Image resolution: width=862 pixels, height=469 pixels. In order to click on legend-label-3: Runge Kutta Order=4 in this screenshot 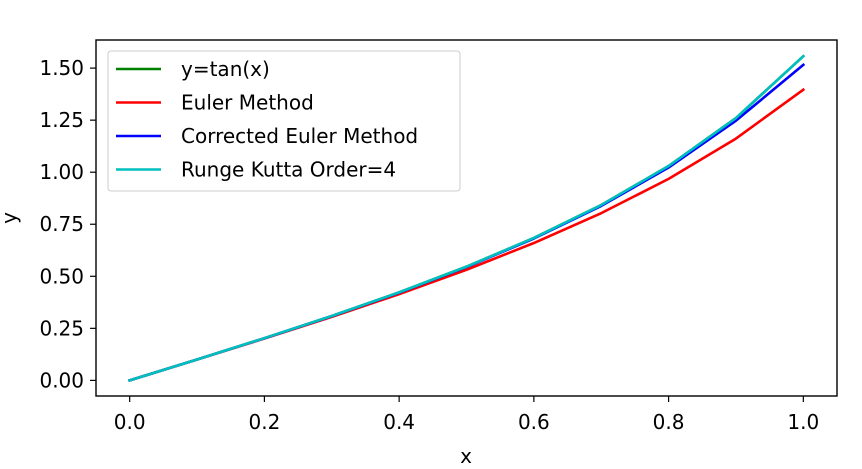, I will do `click(288, 170)`.